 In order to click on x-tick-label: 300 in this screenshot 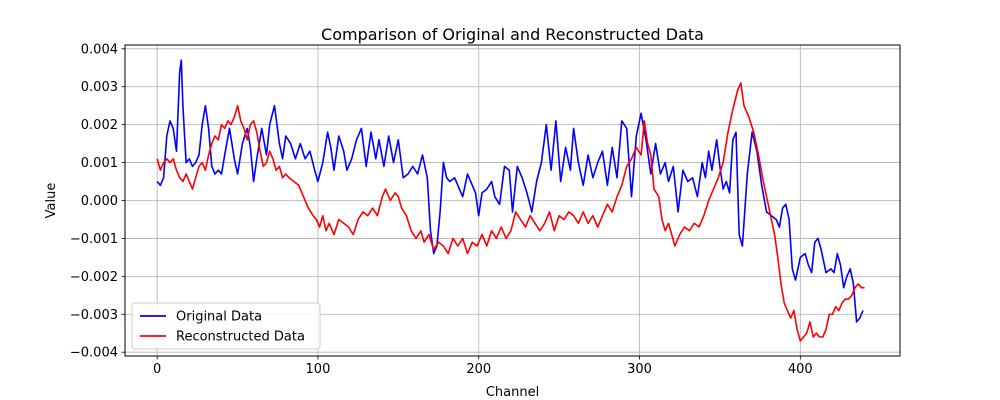, I will do `click(639, 369)`.